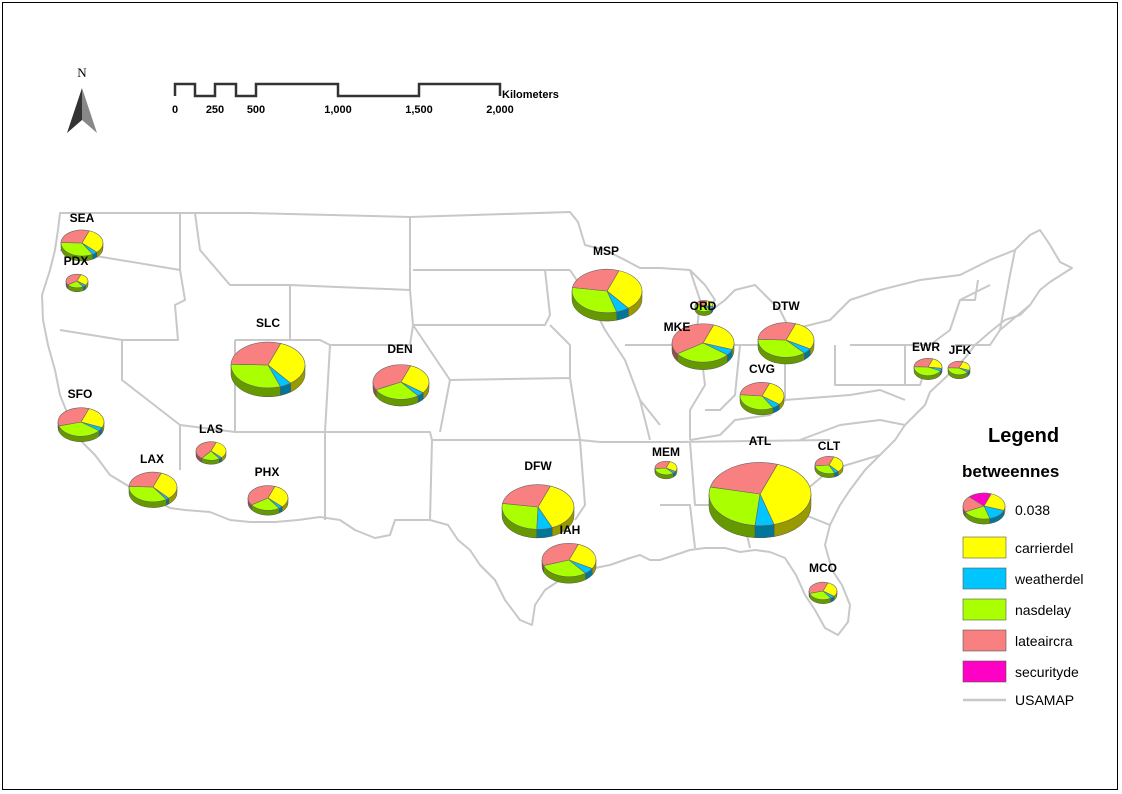 Image resolution: width=1122 pixels, height=794 pixels. I want to click on airport-label-las: LAS, so click(211, 429).